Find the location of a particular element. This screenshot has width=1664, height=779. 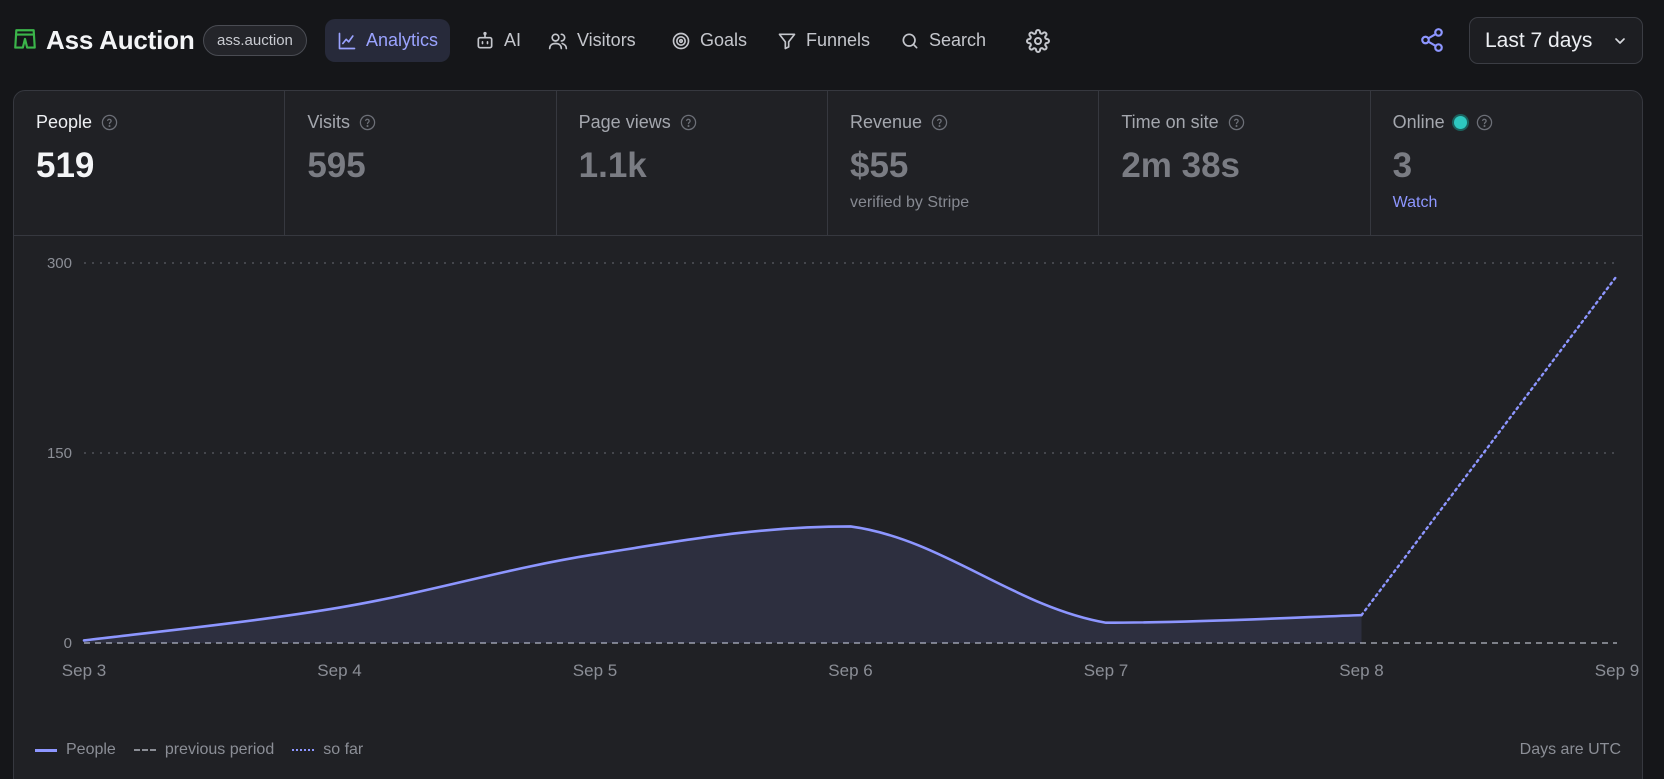

x-tick-label: Sep 5 is located at coordinates (595, 670).